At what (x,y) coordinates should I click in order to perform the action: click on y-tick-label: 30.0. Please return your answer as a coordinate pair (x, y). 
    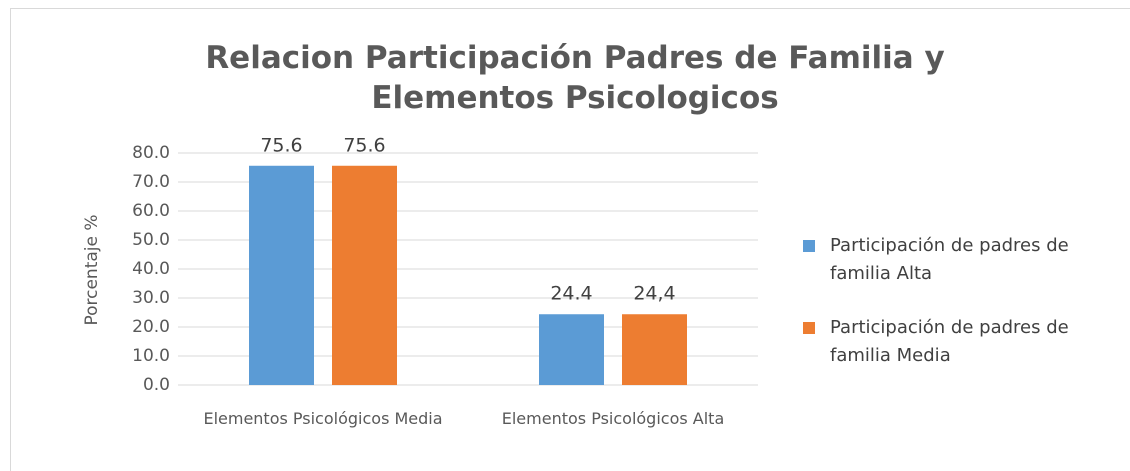
    Looking at the image, I should click on (151, 298).